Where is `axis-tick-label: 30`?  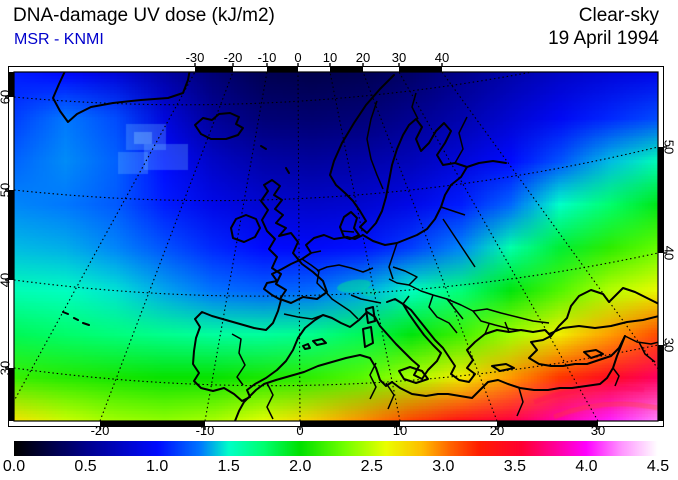 axis-tick-label: 30 is located at coordinates (399, 57).